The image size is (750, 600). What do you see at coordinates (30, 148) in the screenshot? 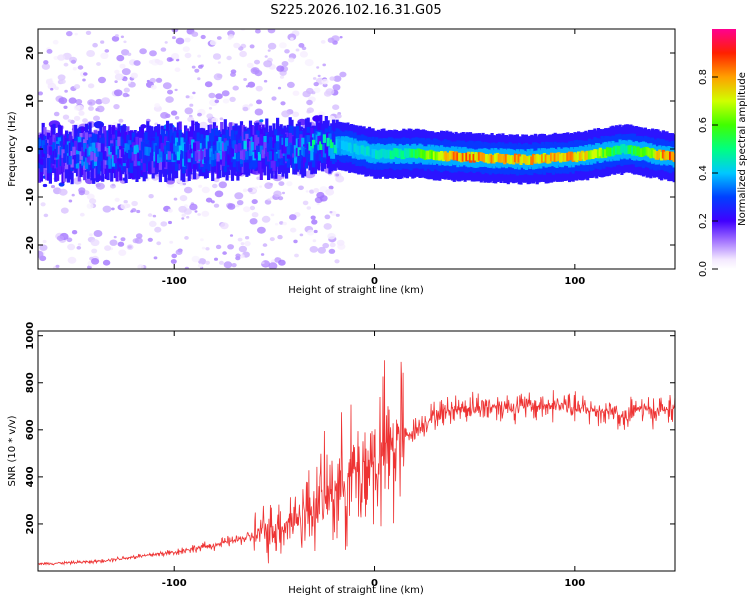
I see `y-tick-label: 0` at bounding box center [30, 148].